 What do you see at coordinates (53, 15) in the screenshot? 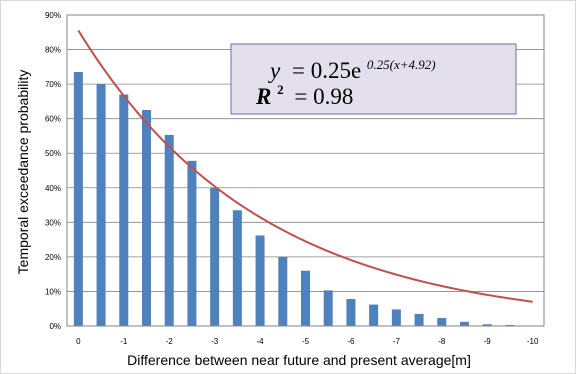
I see `y-tick-label: 90%` at bounding box center [53, 15].